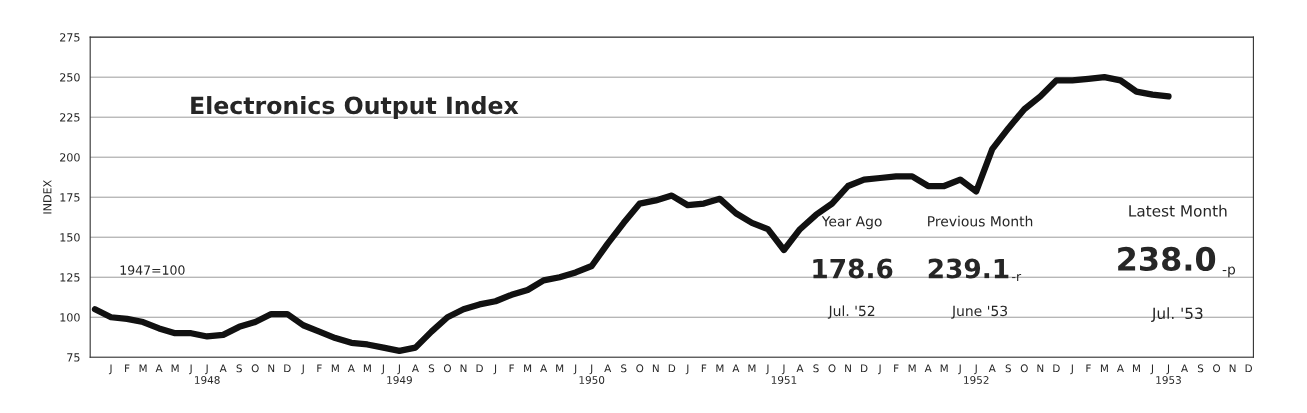 The width and height of the screenshot is (1307, 413). Describe the element at coordinates (70, 37) in the screenshot. I see `y-tick-label: 275` at that location.